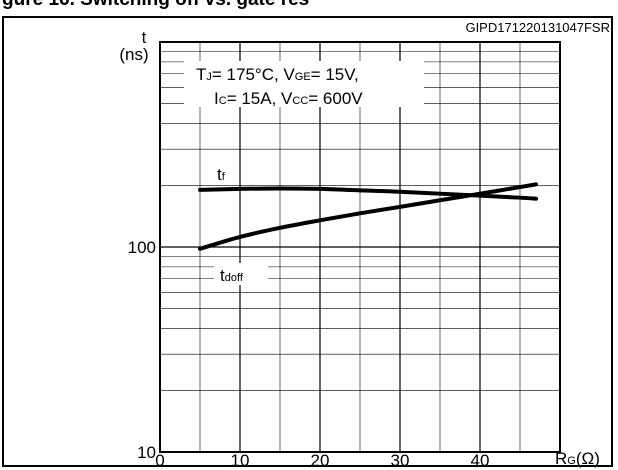 This screenshot has height=470, width=618. I want to click on x-tick-label: 20, so click(320, 460).